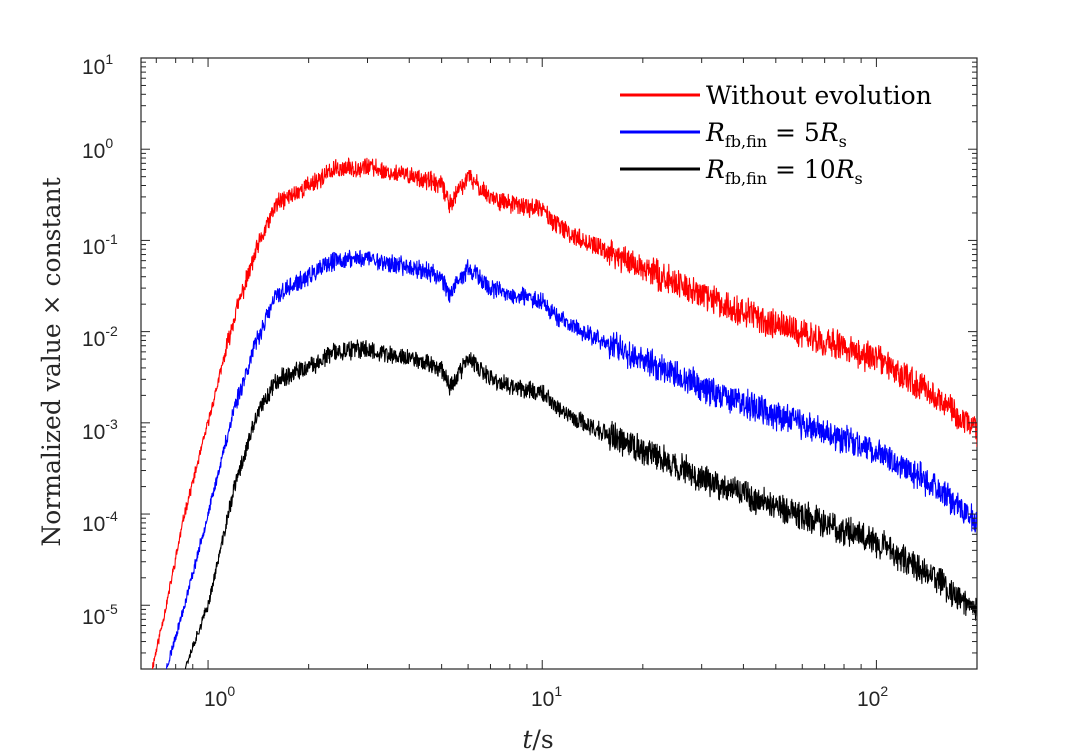 Image resolution: width=1080 pixels, height=756 pixels. I want to click on x-axis-title: t/s, so click(537, 739).